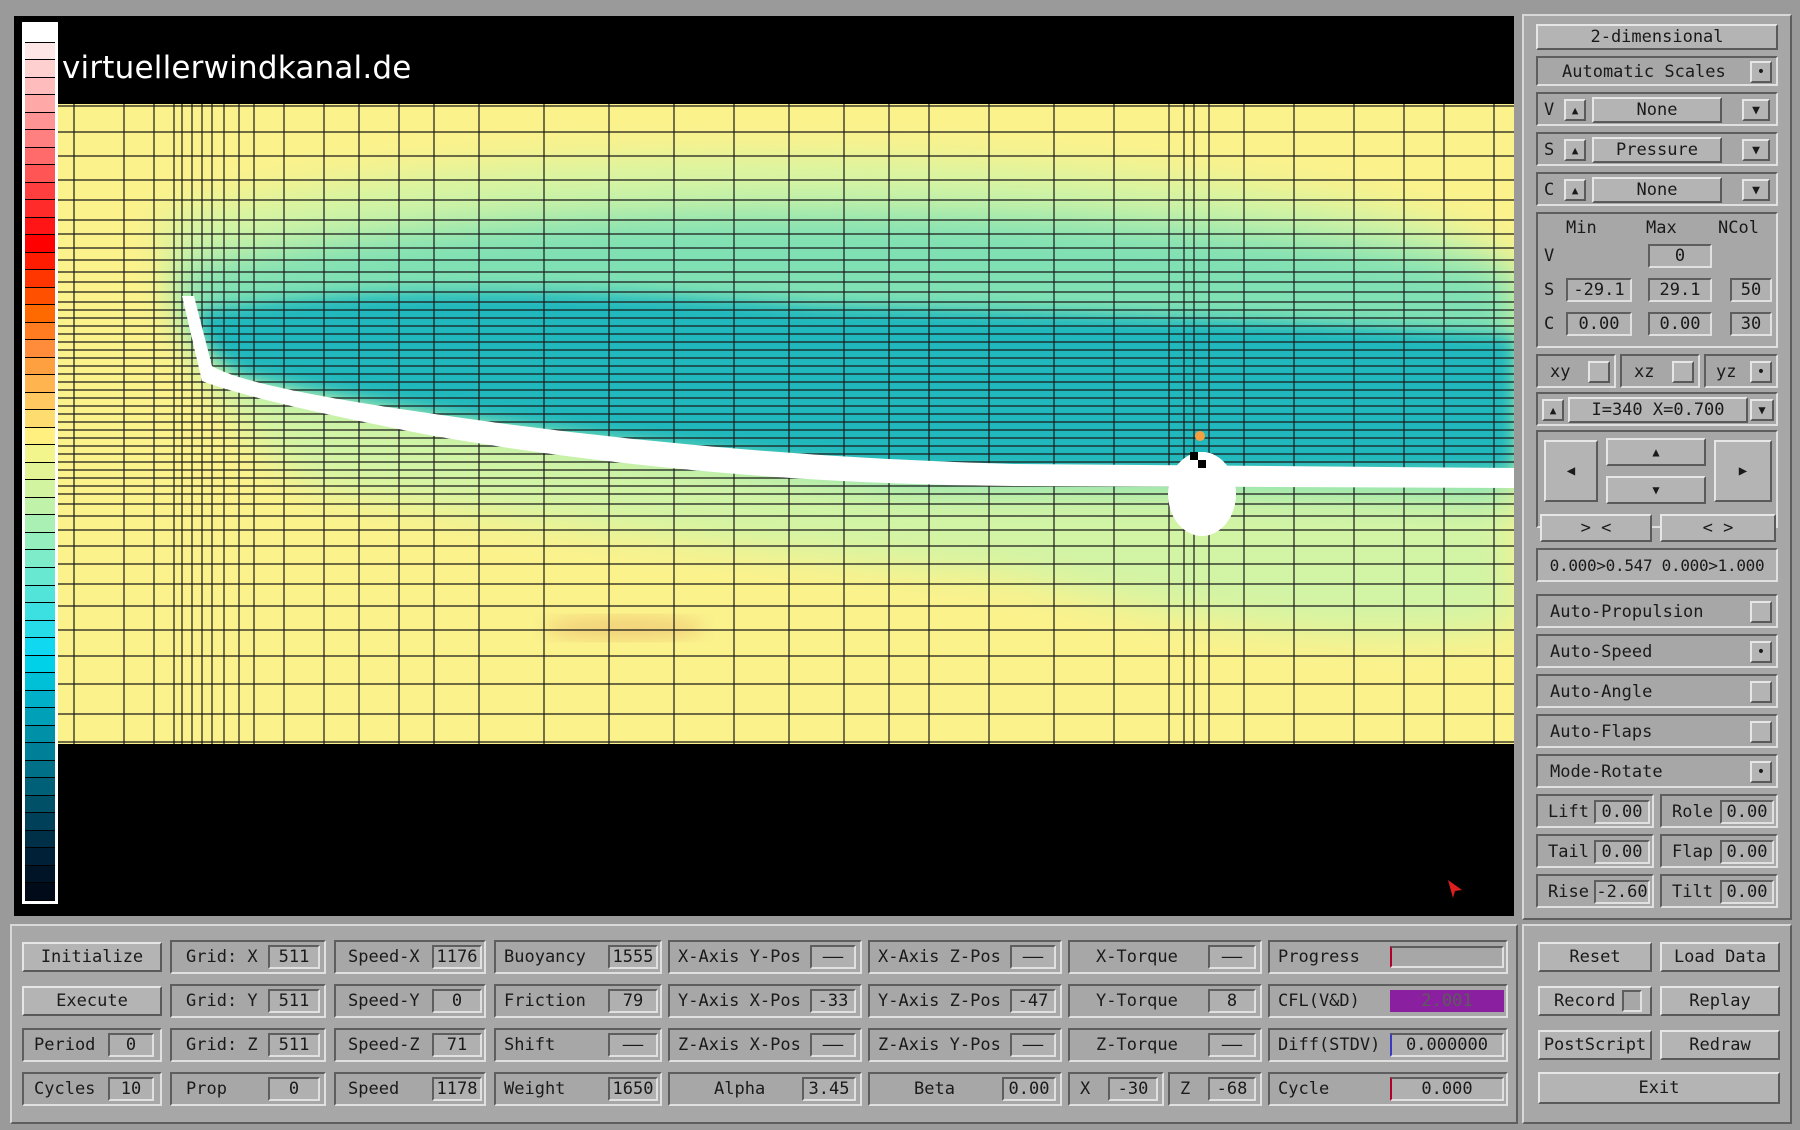  I want to click on auto-flaps-checkbox, so click(1761, 732).